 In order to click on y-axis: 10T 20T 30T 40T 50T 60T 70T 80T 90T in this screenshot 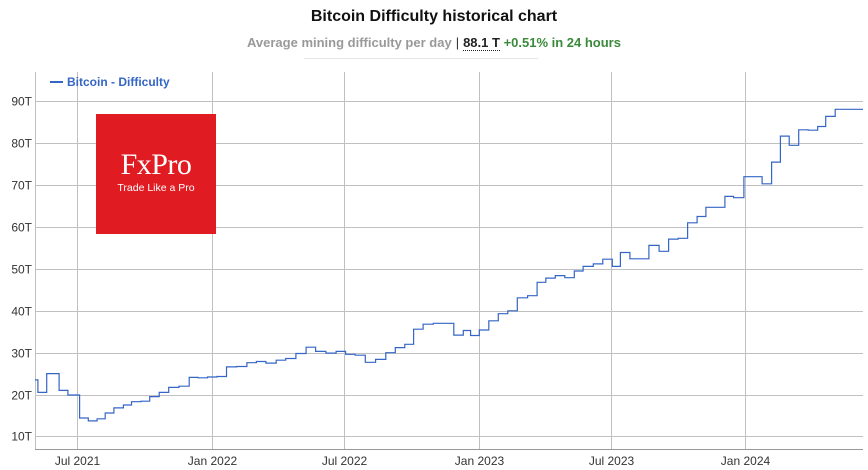, I will do `click(21, 269)`.